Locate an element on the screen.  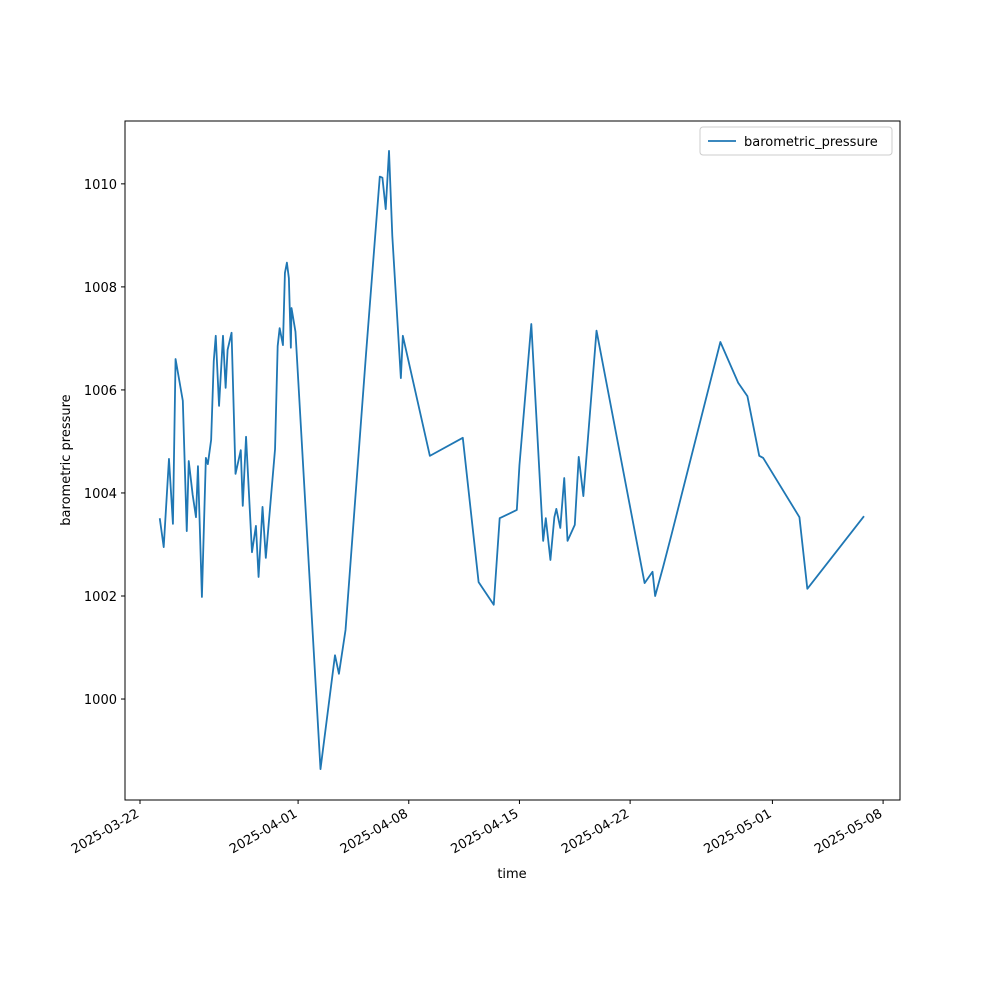
x-tick-label: 2025-05-01 is located at coordinates (737, 831).